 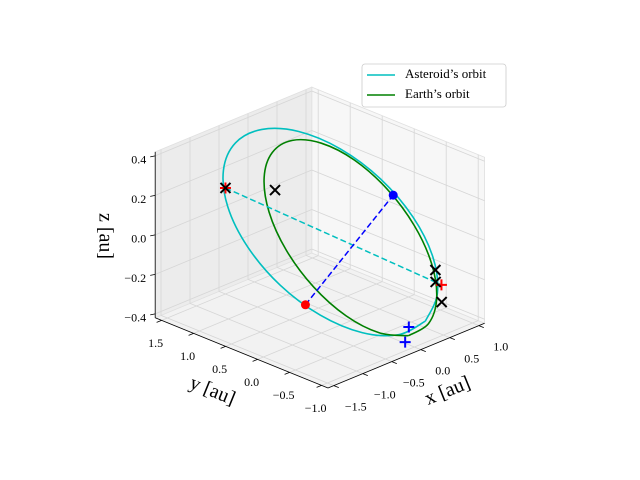 I want to click on z-tick-label: 0.4, so click(x=138, y=160).